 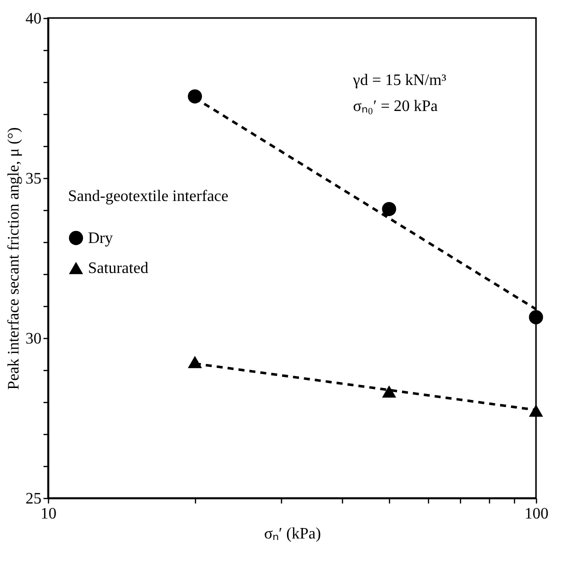 What do you see at coordinates (536, 514) in the screenshot?
I see `x-tick-label: 100` at bounding box center [536, 514].